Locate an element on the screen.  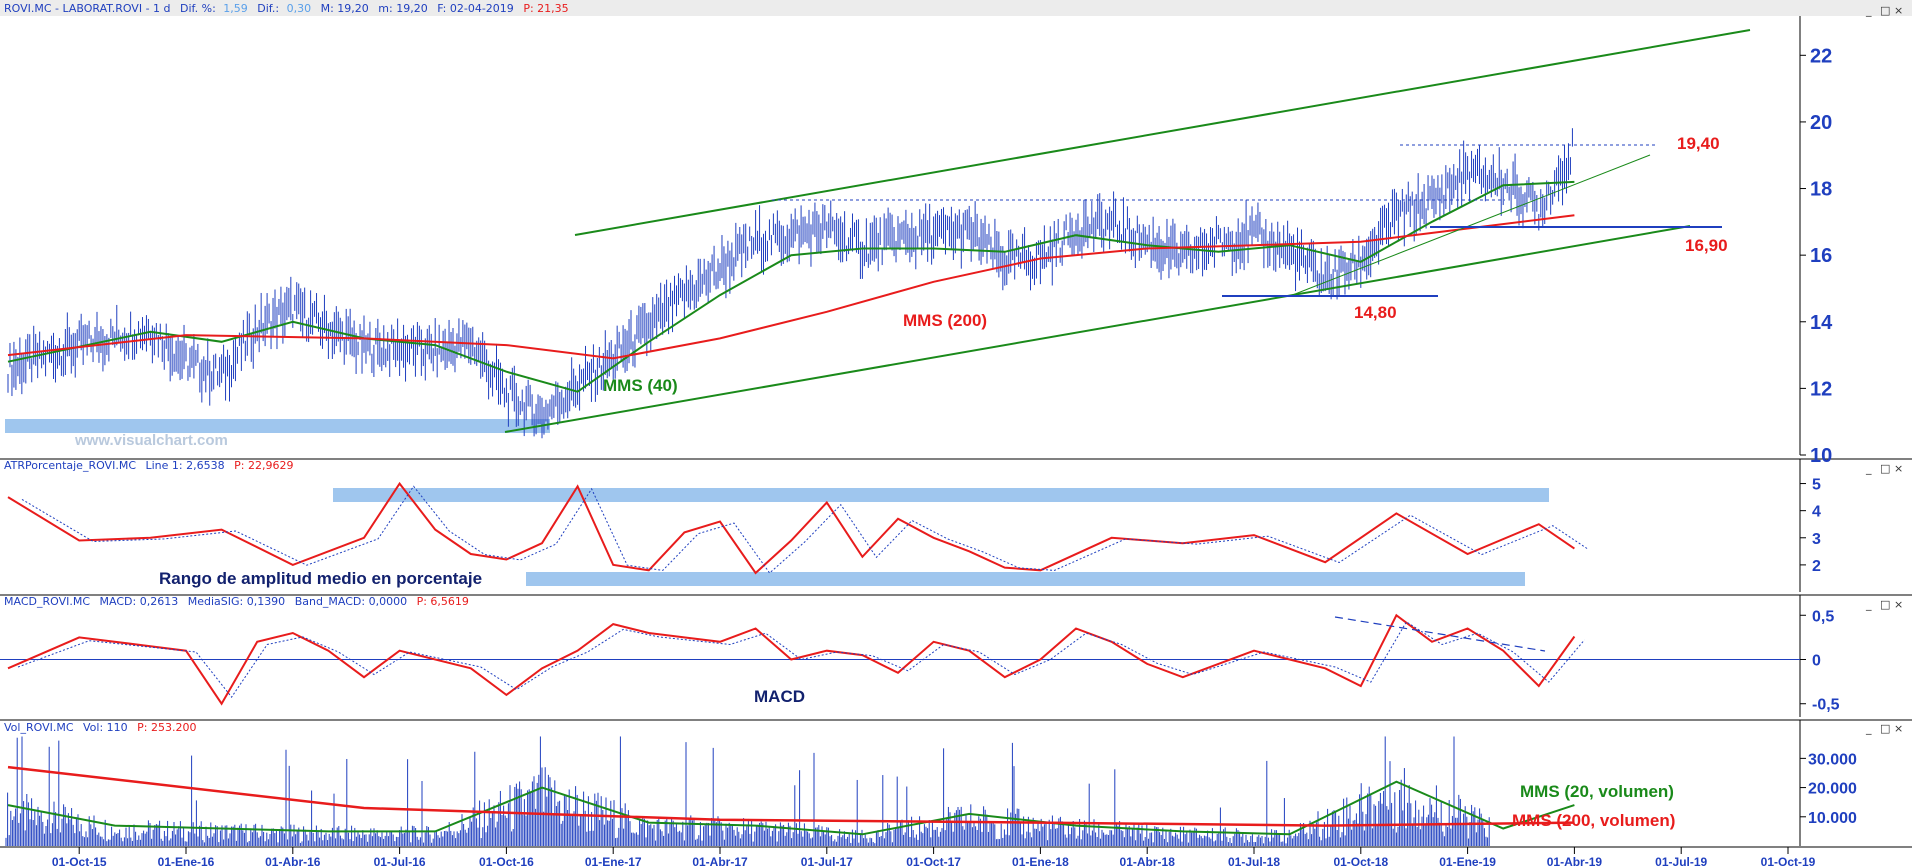
annotation-mms200: MMS (200) is located at coordinates (945, 320).